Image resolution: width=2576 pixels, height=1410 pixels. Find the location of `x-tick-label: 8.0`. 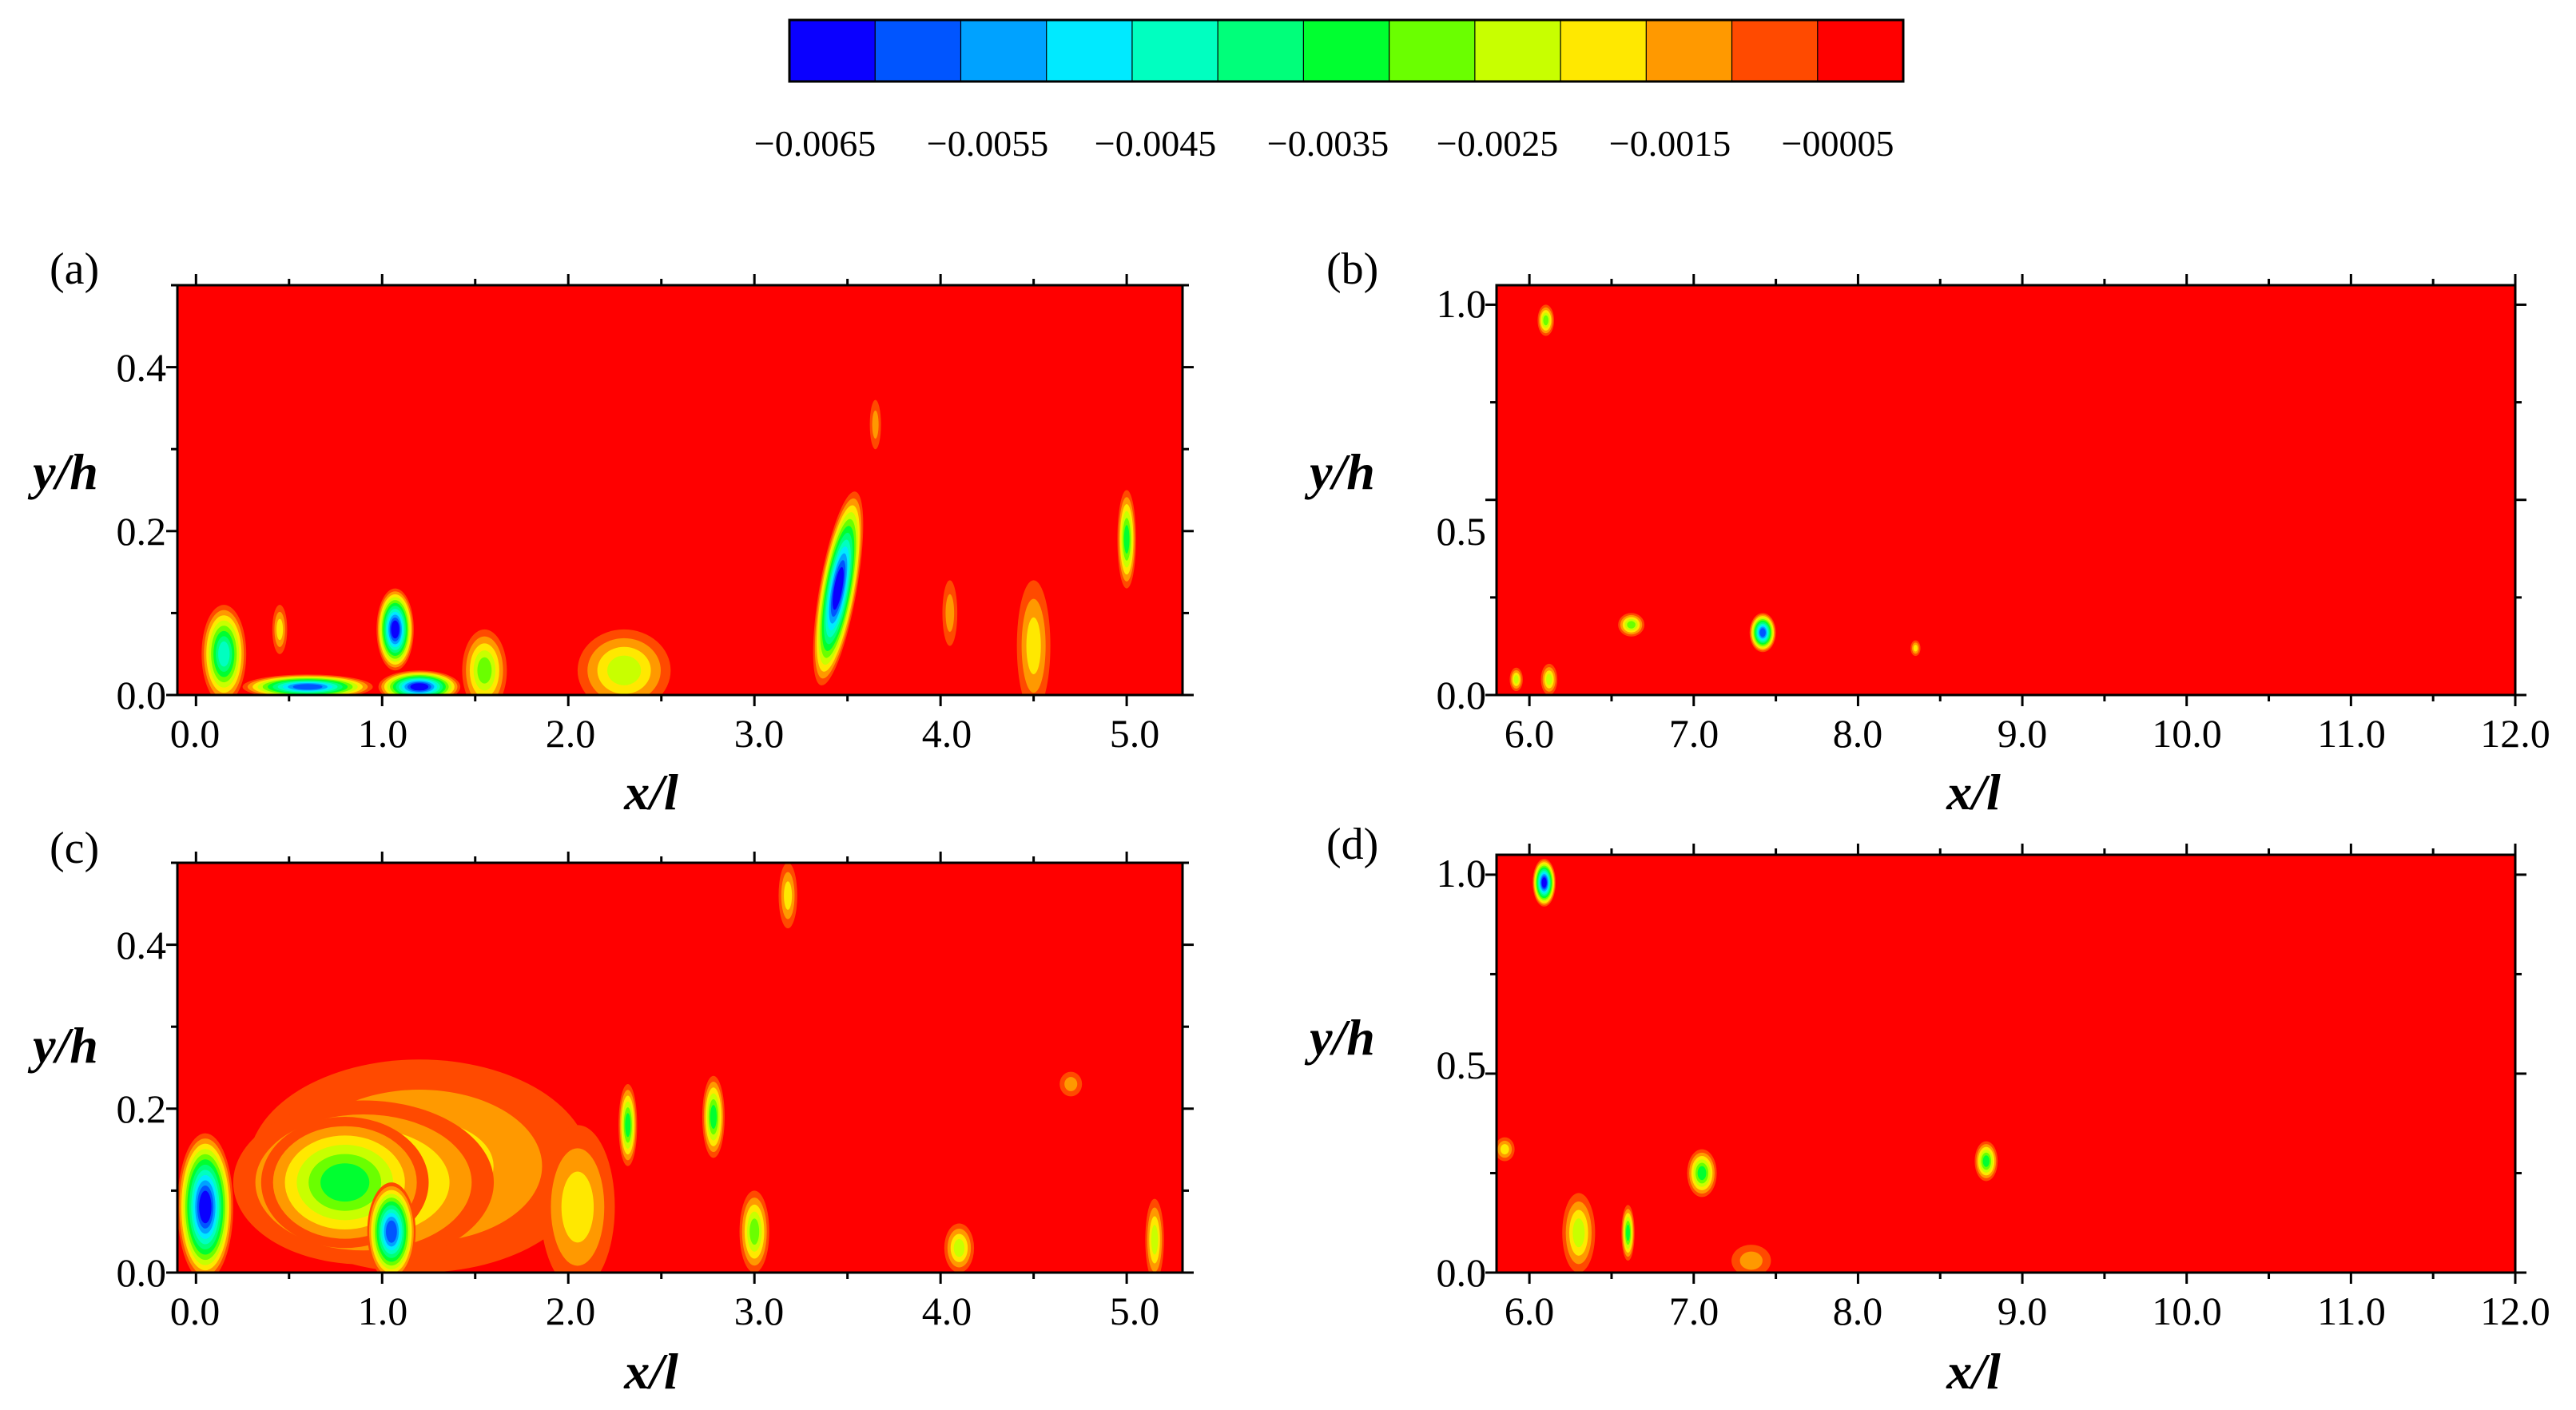

x-tick-label: 8.0 is located at coordinates (1858, 1311).